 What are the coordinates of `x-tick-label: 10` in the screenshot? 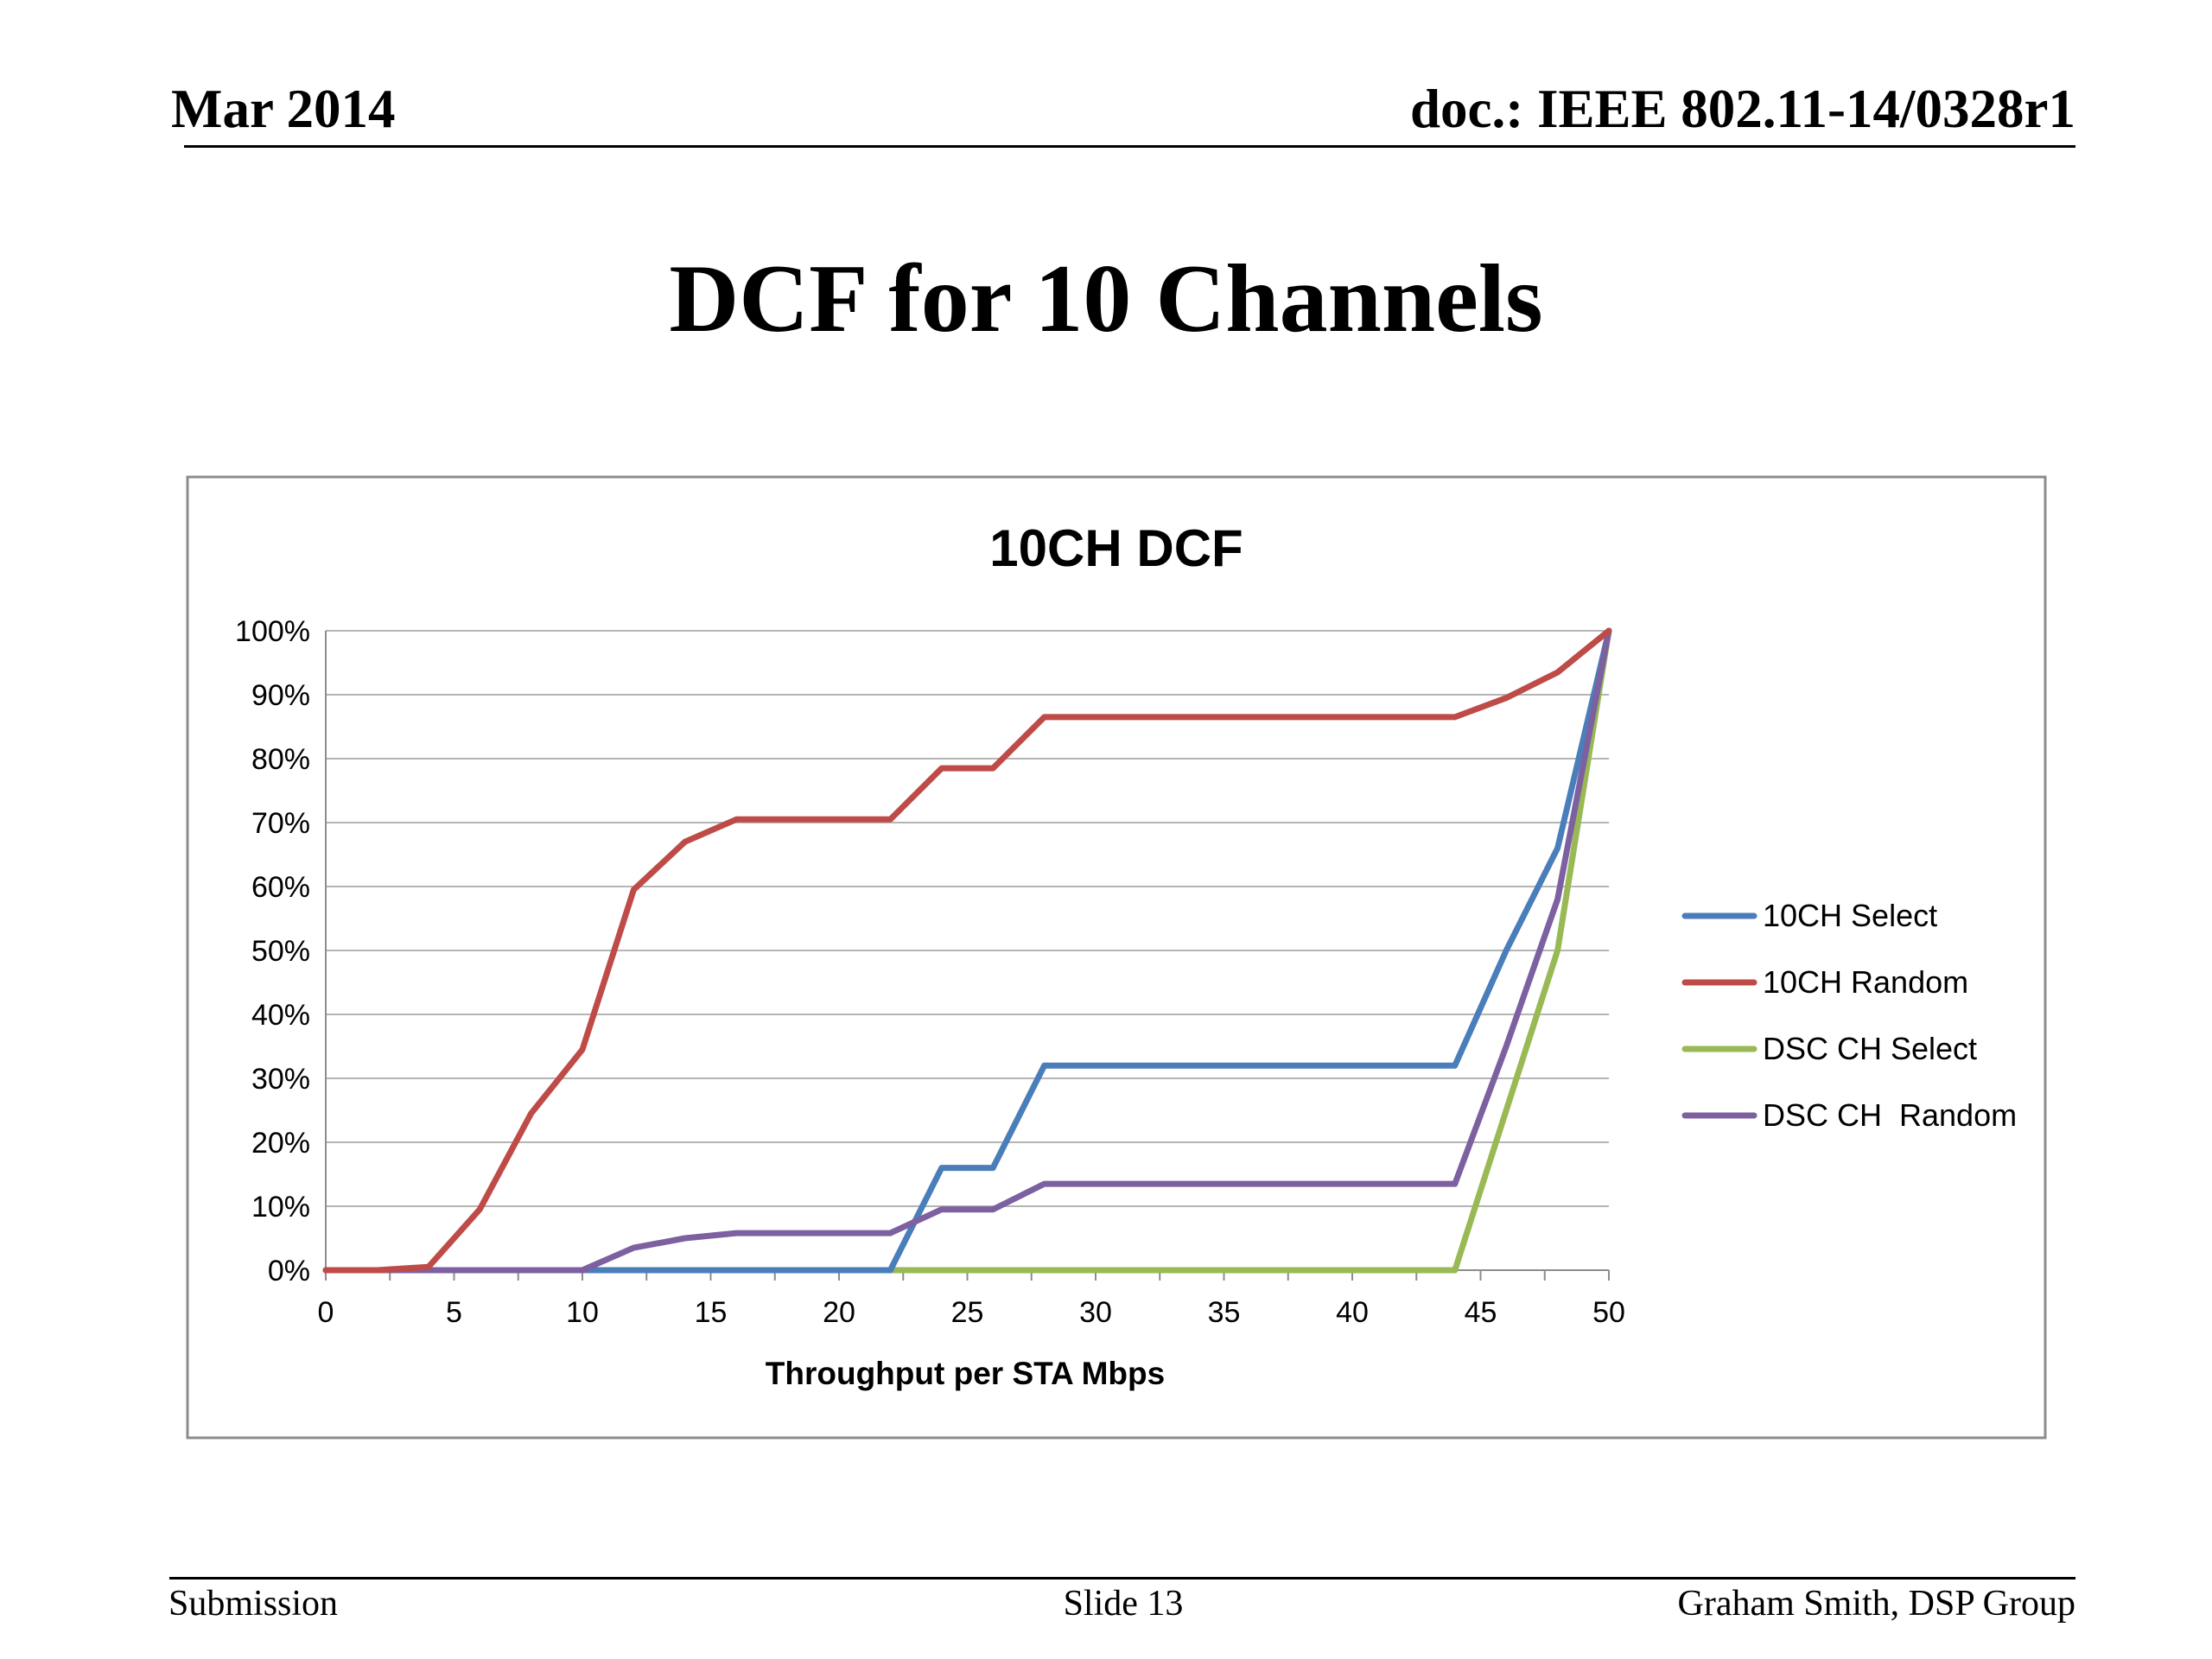 It's located at (582, 1312).